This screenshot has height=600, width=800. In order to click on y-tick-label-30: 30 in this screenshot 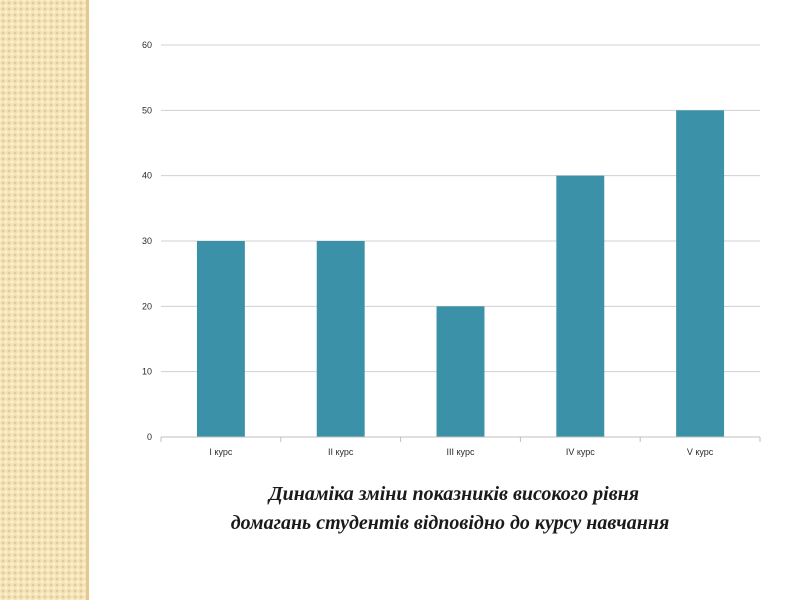, I will do `click(147, 241)`.